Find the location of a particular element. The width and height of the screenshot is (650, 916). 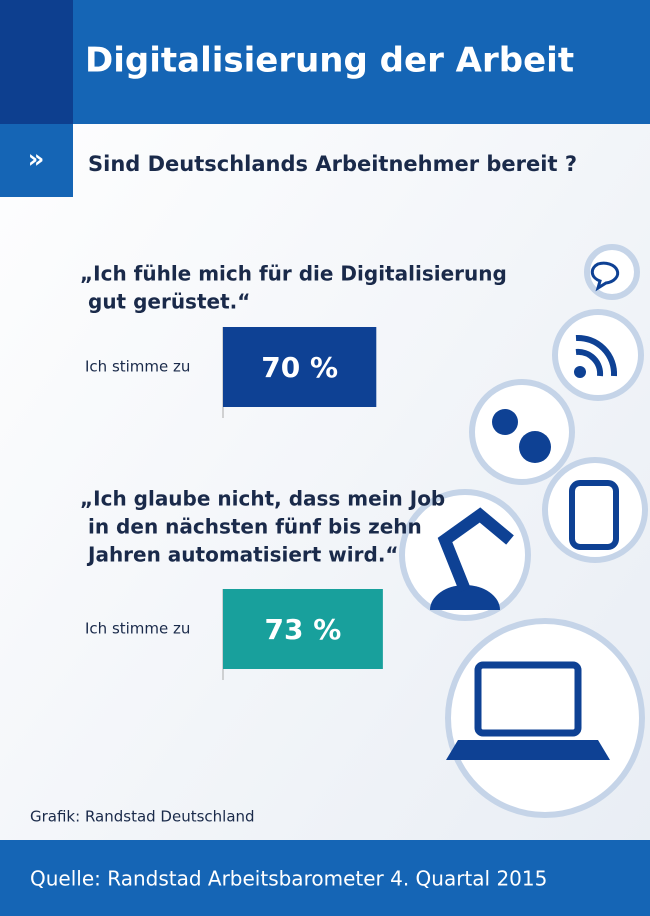

quote-line: „Ich fühle mich für die Digitalisierung is located at coordinates (293, 274).